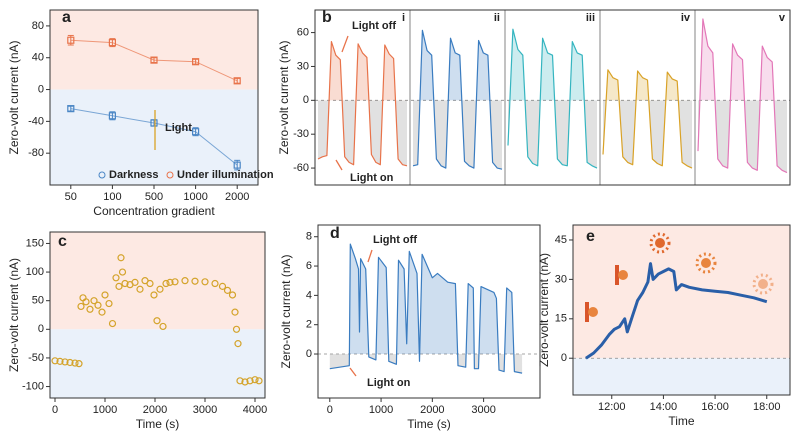 This screenshot has height=431, width=798. What do you see at coordinates (154, 50) in the screenshot?
I see `positive-region` at bounding box center [154, 50].